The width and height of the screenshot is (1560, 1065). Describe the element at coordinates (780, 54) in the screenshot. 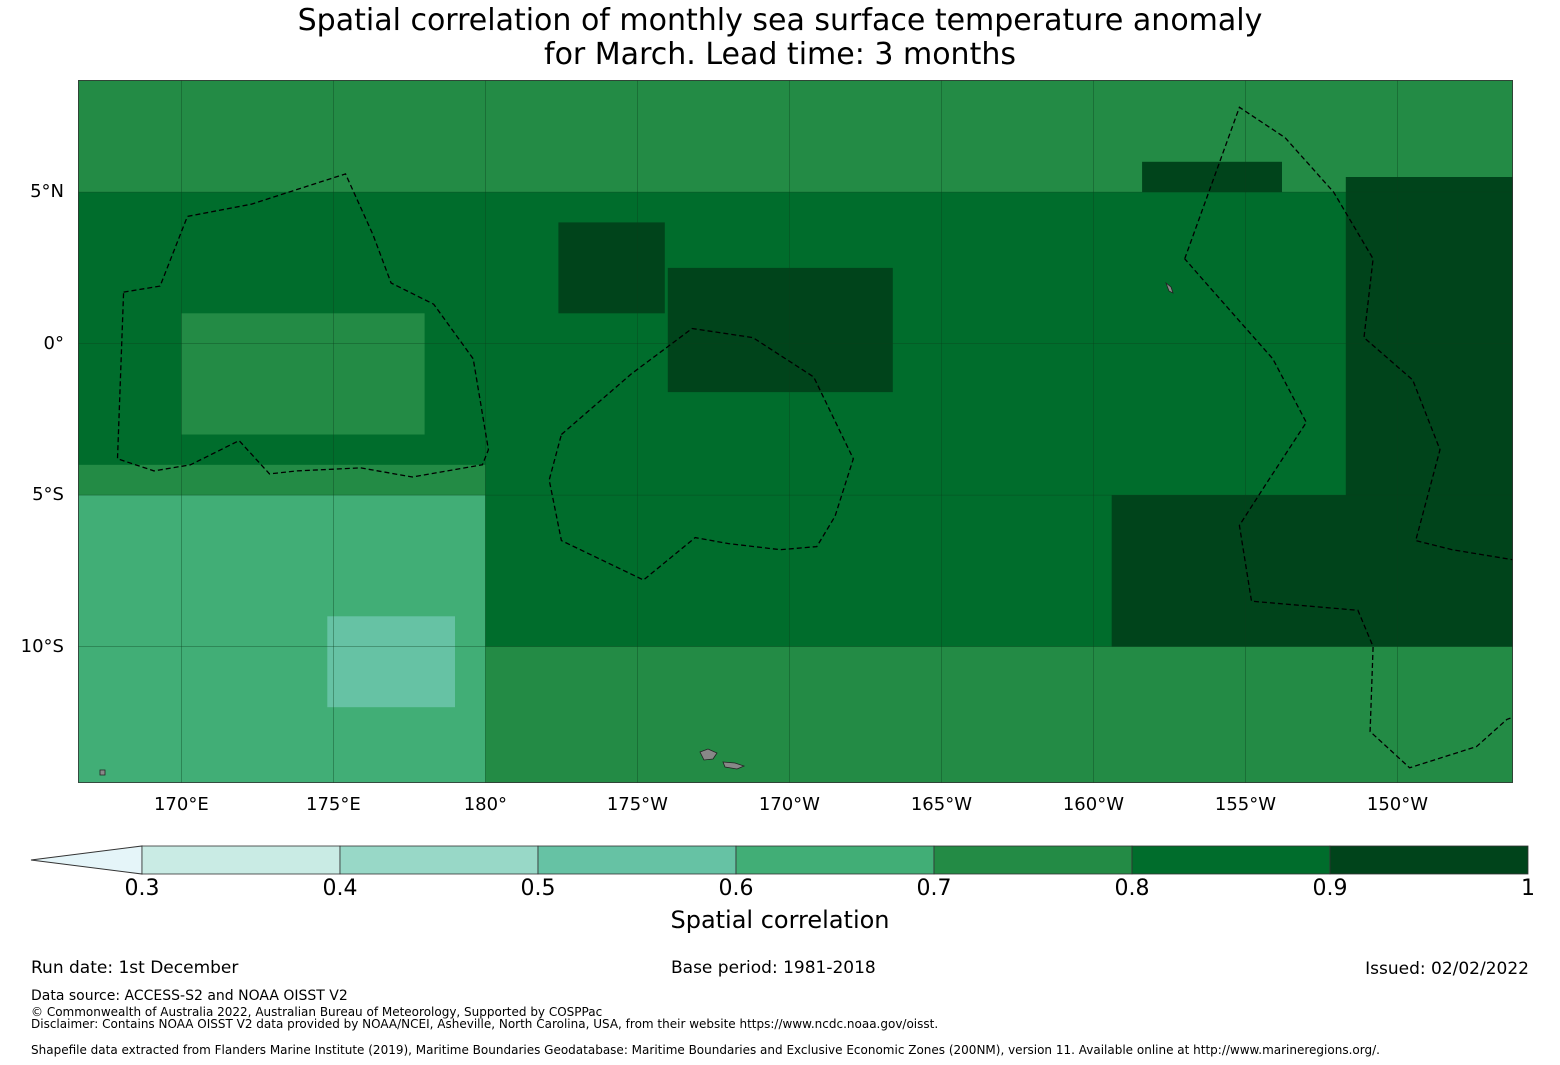

I see `chart-title-line-2: for March. Lead time: 3 months` at that location.